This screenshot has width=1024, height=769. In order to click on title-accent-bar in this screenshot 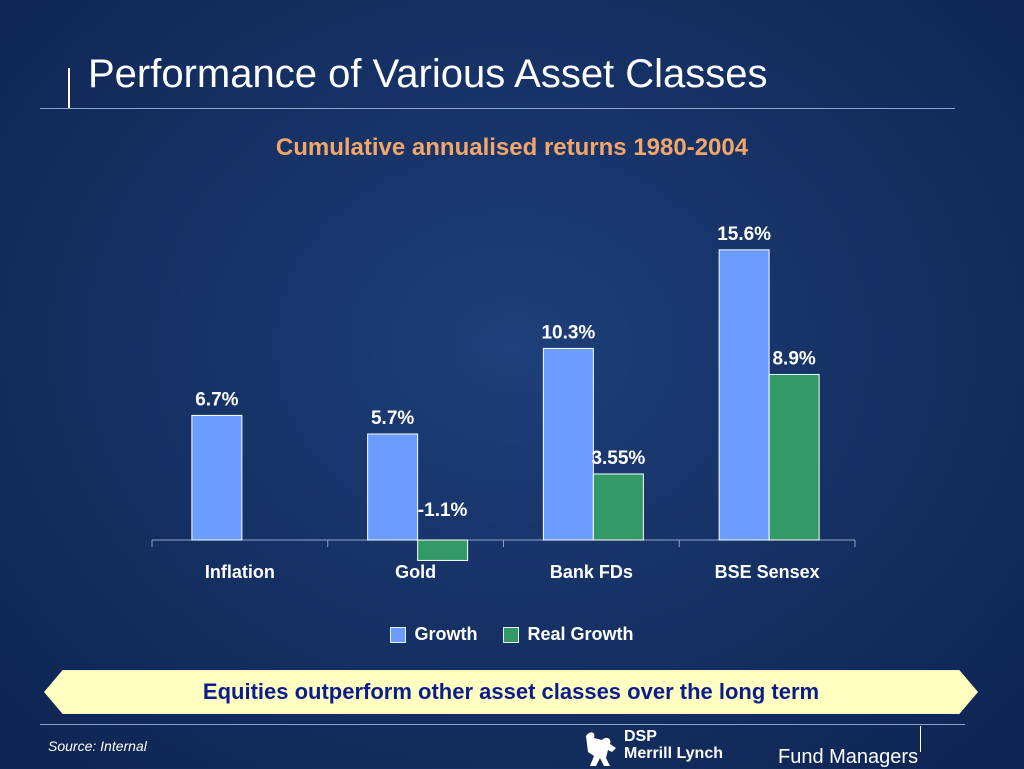, I will do `click(69, 88)`.